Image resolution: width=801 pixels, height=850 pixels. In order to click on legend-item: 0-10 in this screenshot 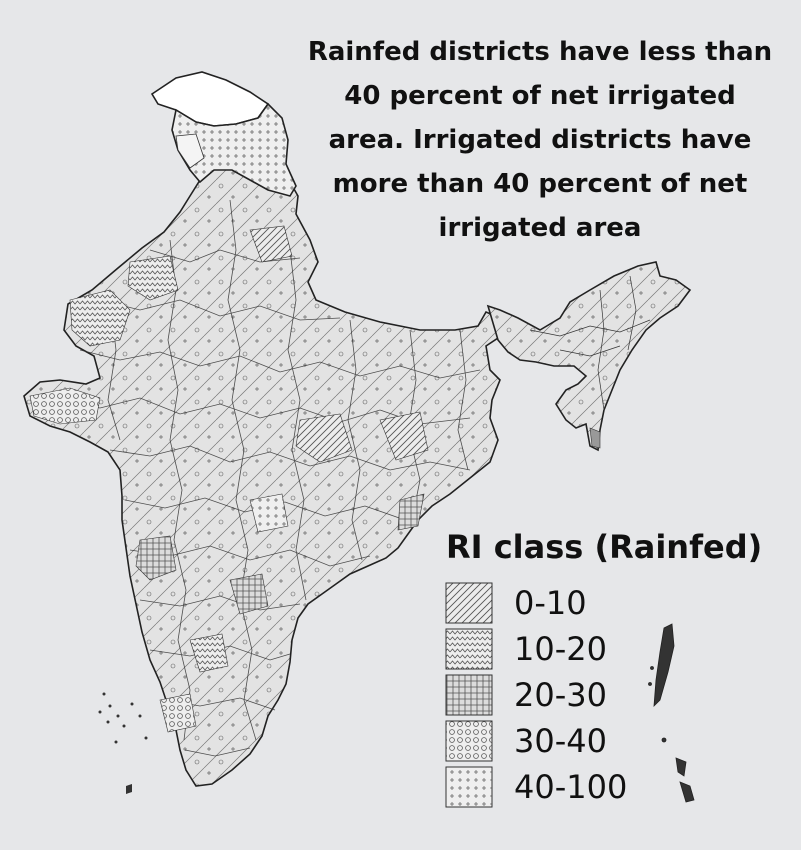, I will do `click(536, 603)`.